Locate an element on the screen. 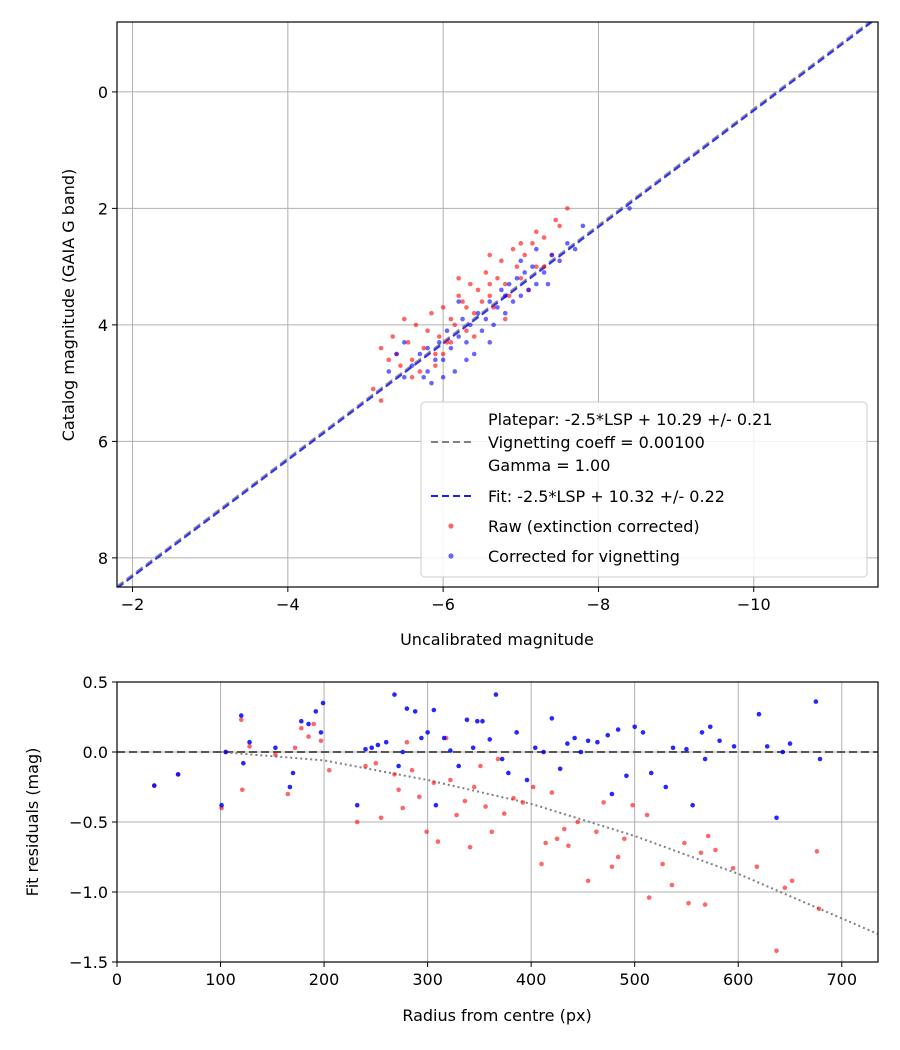 This screenshot has height=1050, width=900. legend-corrected-label: Corrected for vignetting is located at coordinates (584, 556).